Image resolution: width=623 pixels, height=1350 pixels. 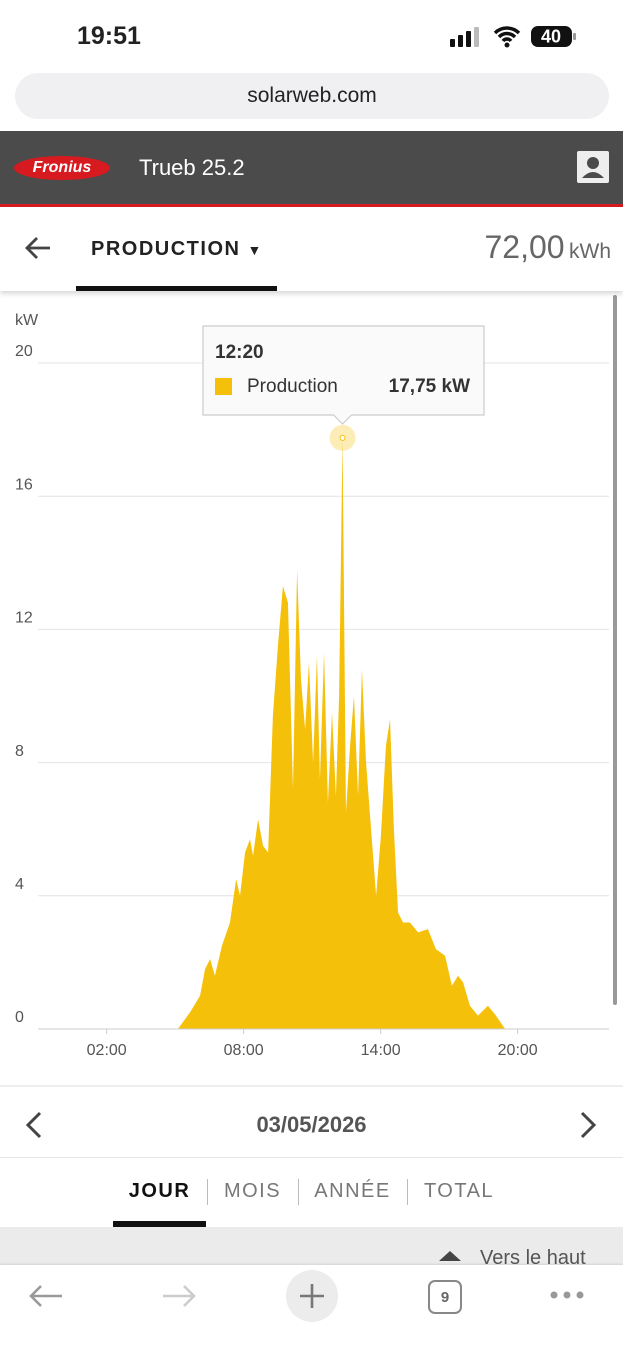 I want to click on battery-level: 40, so click(x=551, y=36).